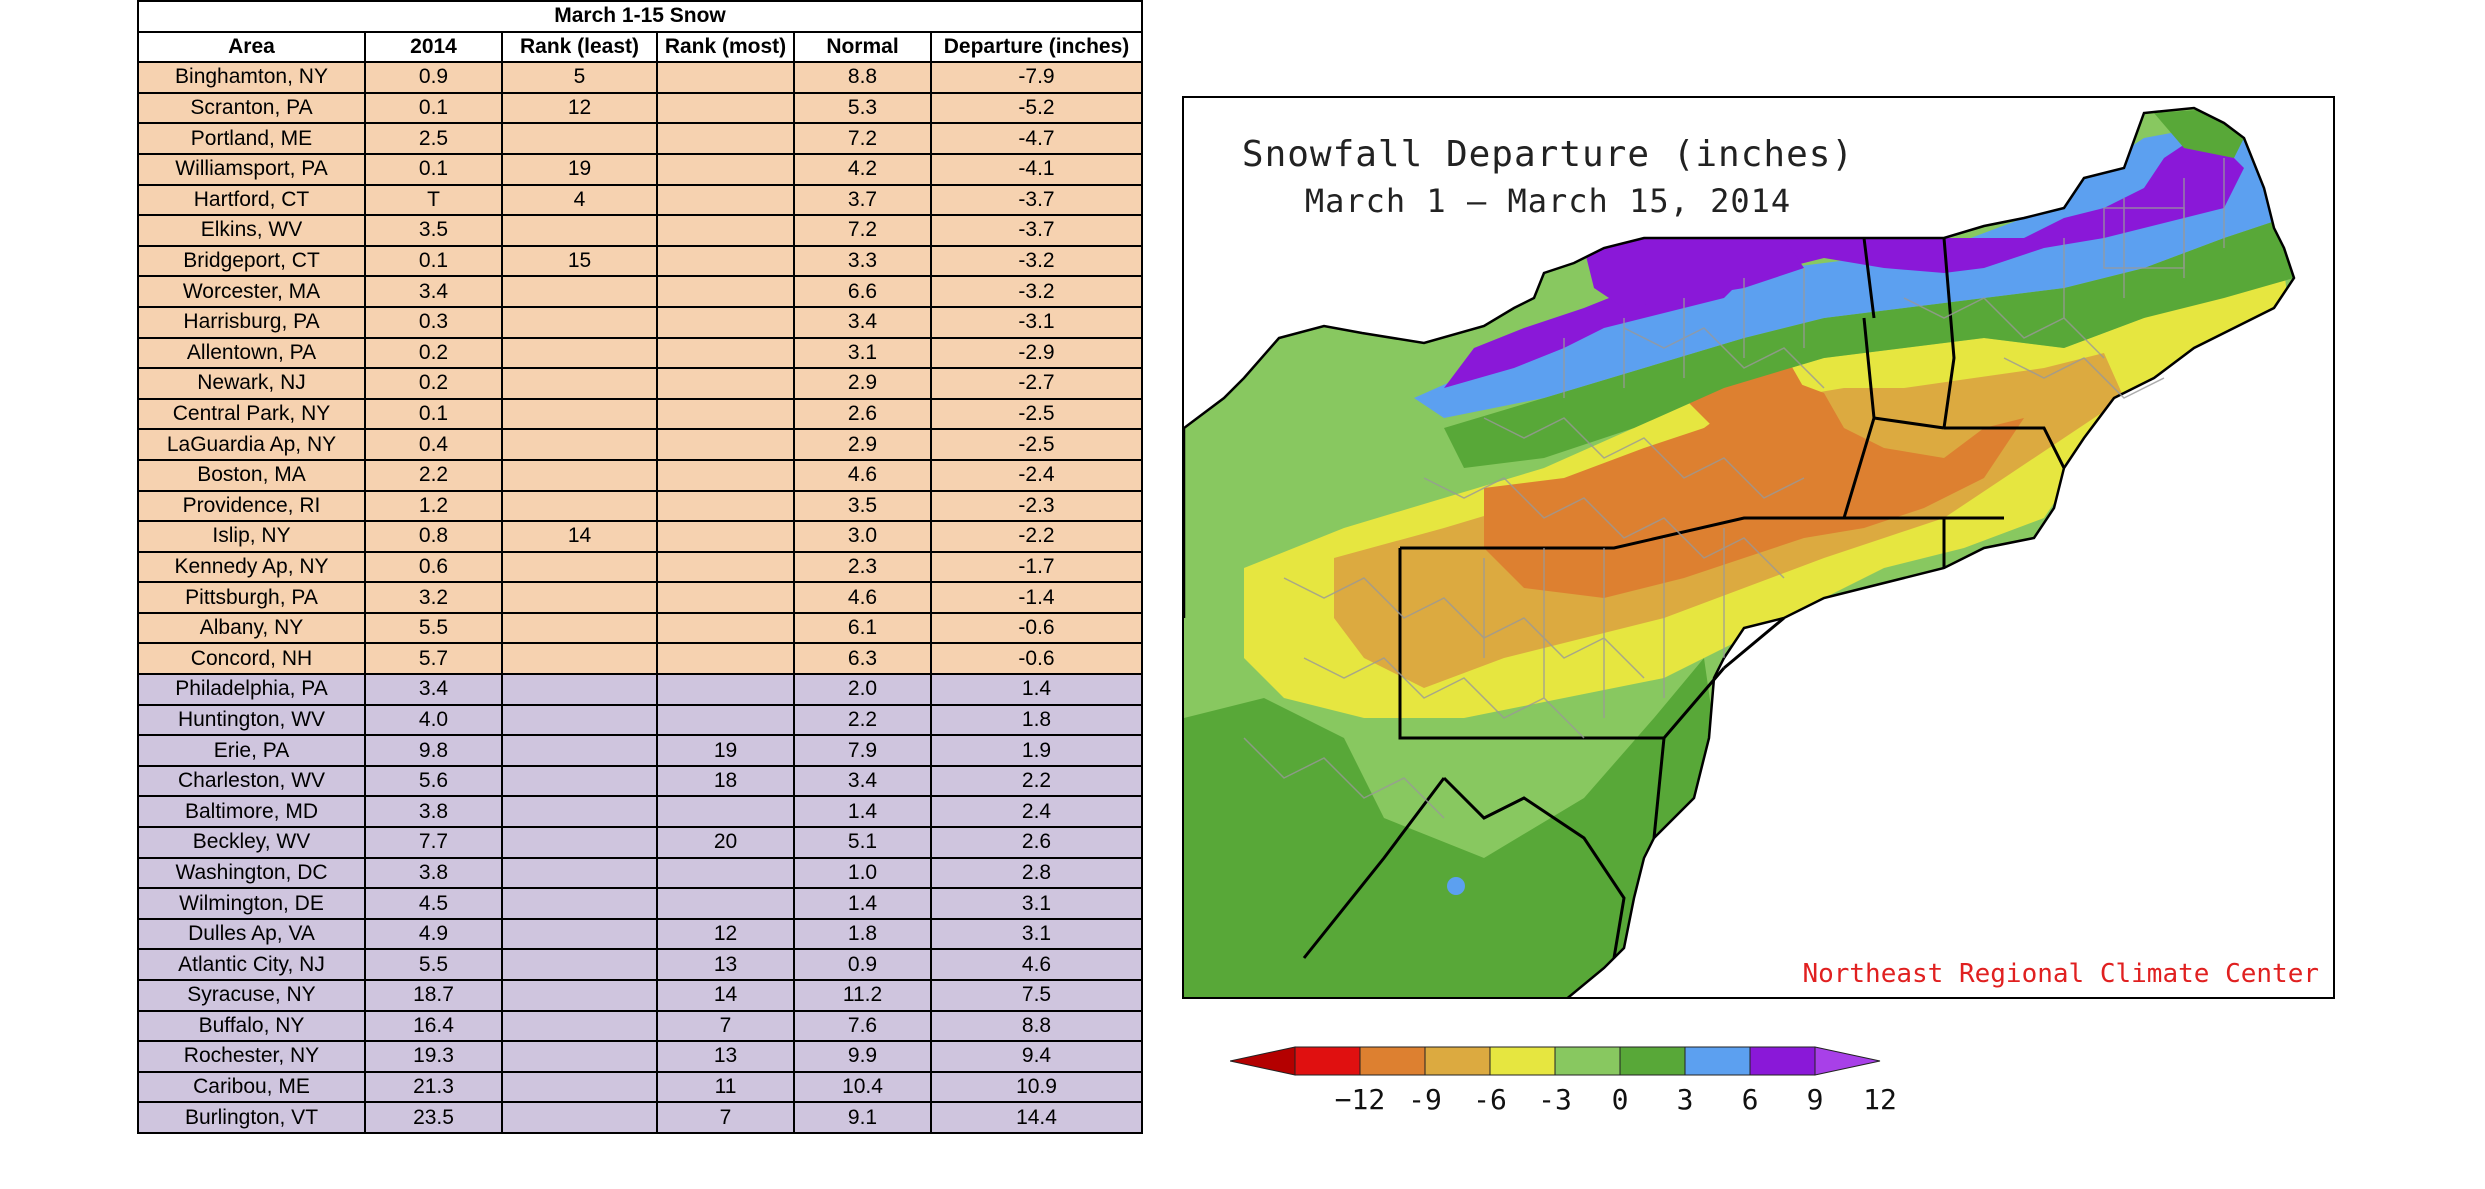  What do you see at coordinates (251, 903) in the screenshot?
I see `area-cell: Wilmington, DE` at bounding box center [251, 903].